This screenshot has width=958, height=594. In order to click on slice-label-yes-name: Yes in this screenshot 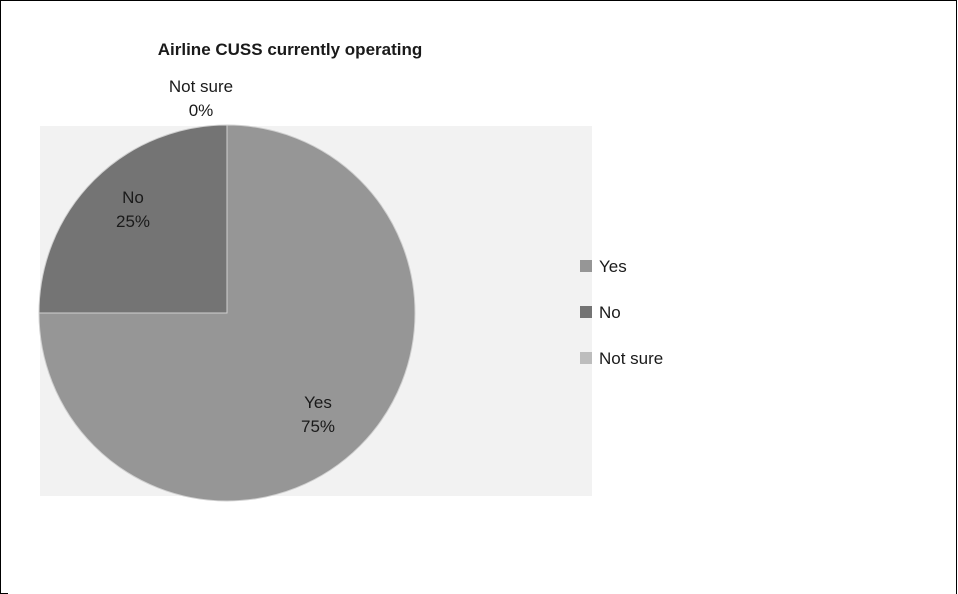, I will do `click(318, 402)`.